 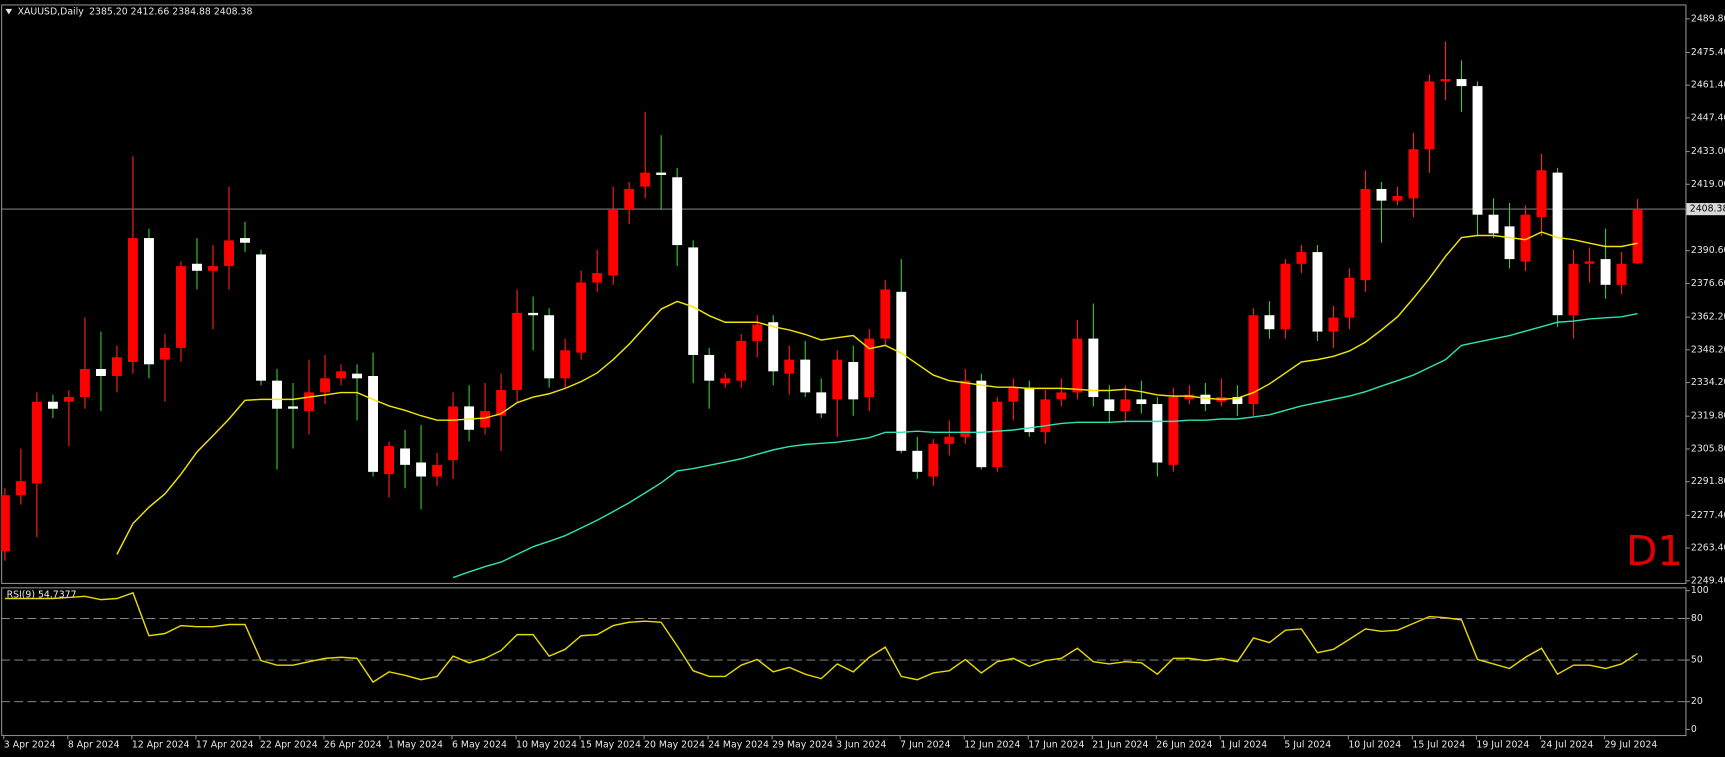 What do you see at coordinates (1697, 618) in the screenshot?
I see `y-tick-label: 80` at bounding box center [1697, 618].